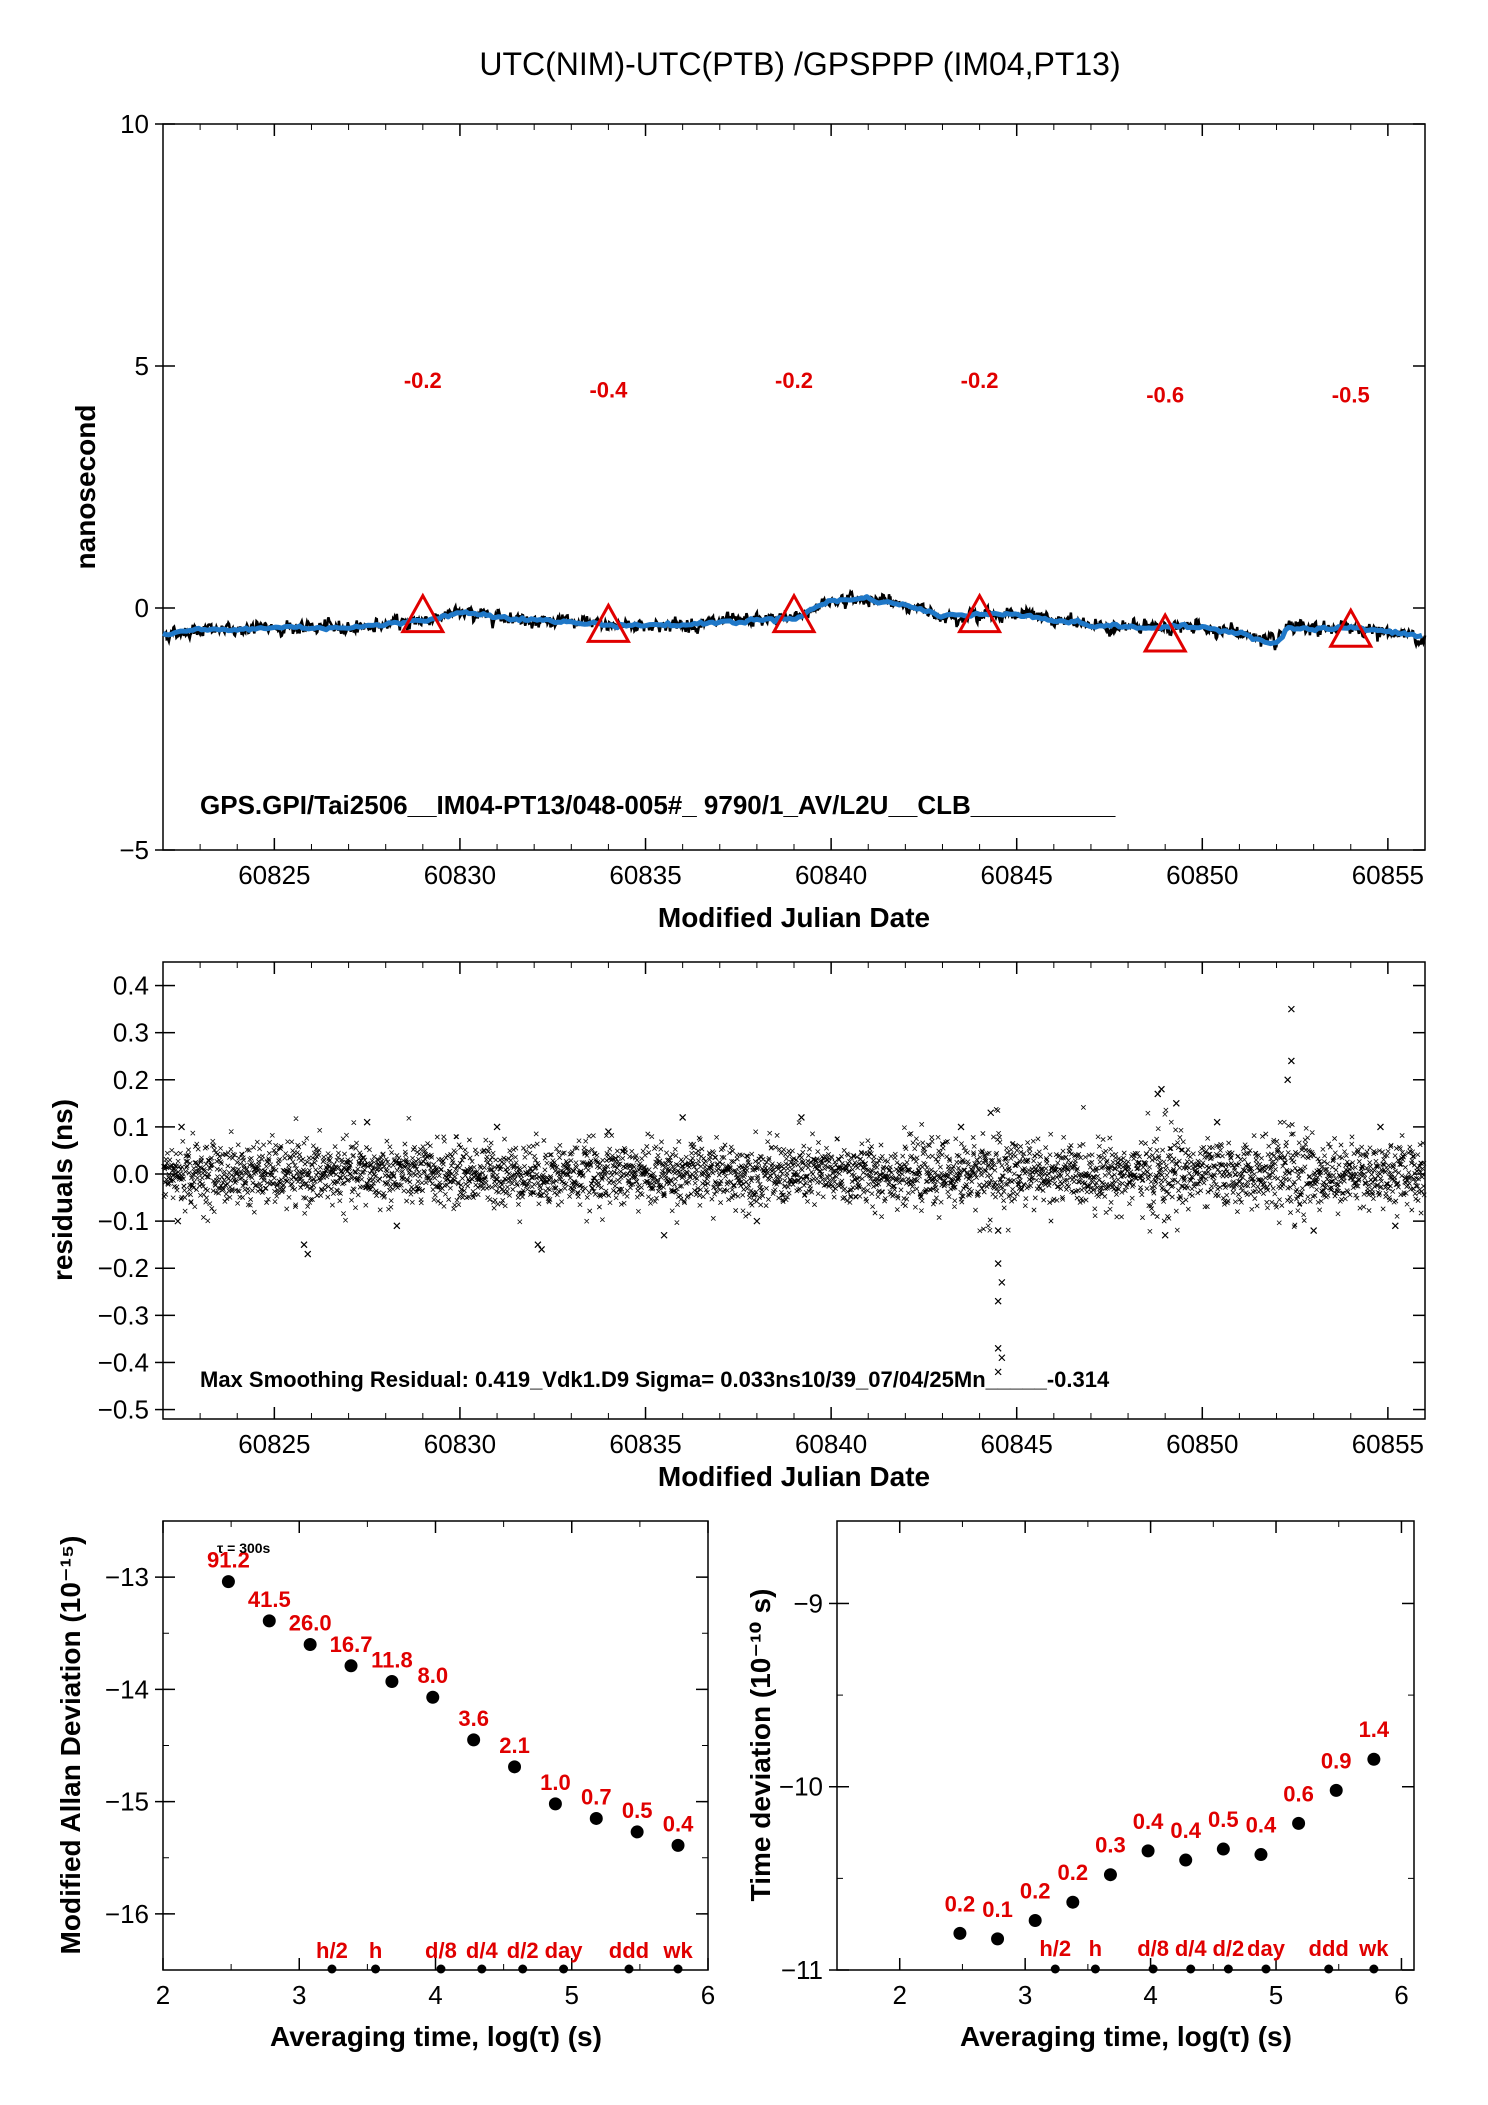 The image size is (1488, 2105). What do you see at coordinates (436, 2036) in the screenshot?
I see `mdev-x-axis-label: Averaging time, log(τ) (s)` at bounding box center [436, 2036].